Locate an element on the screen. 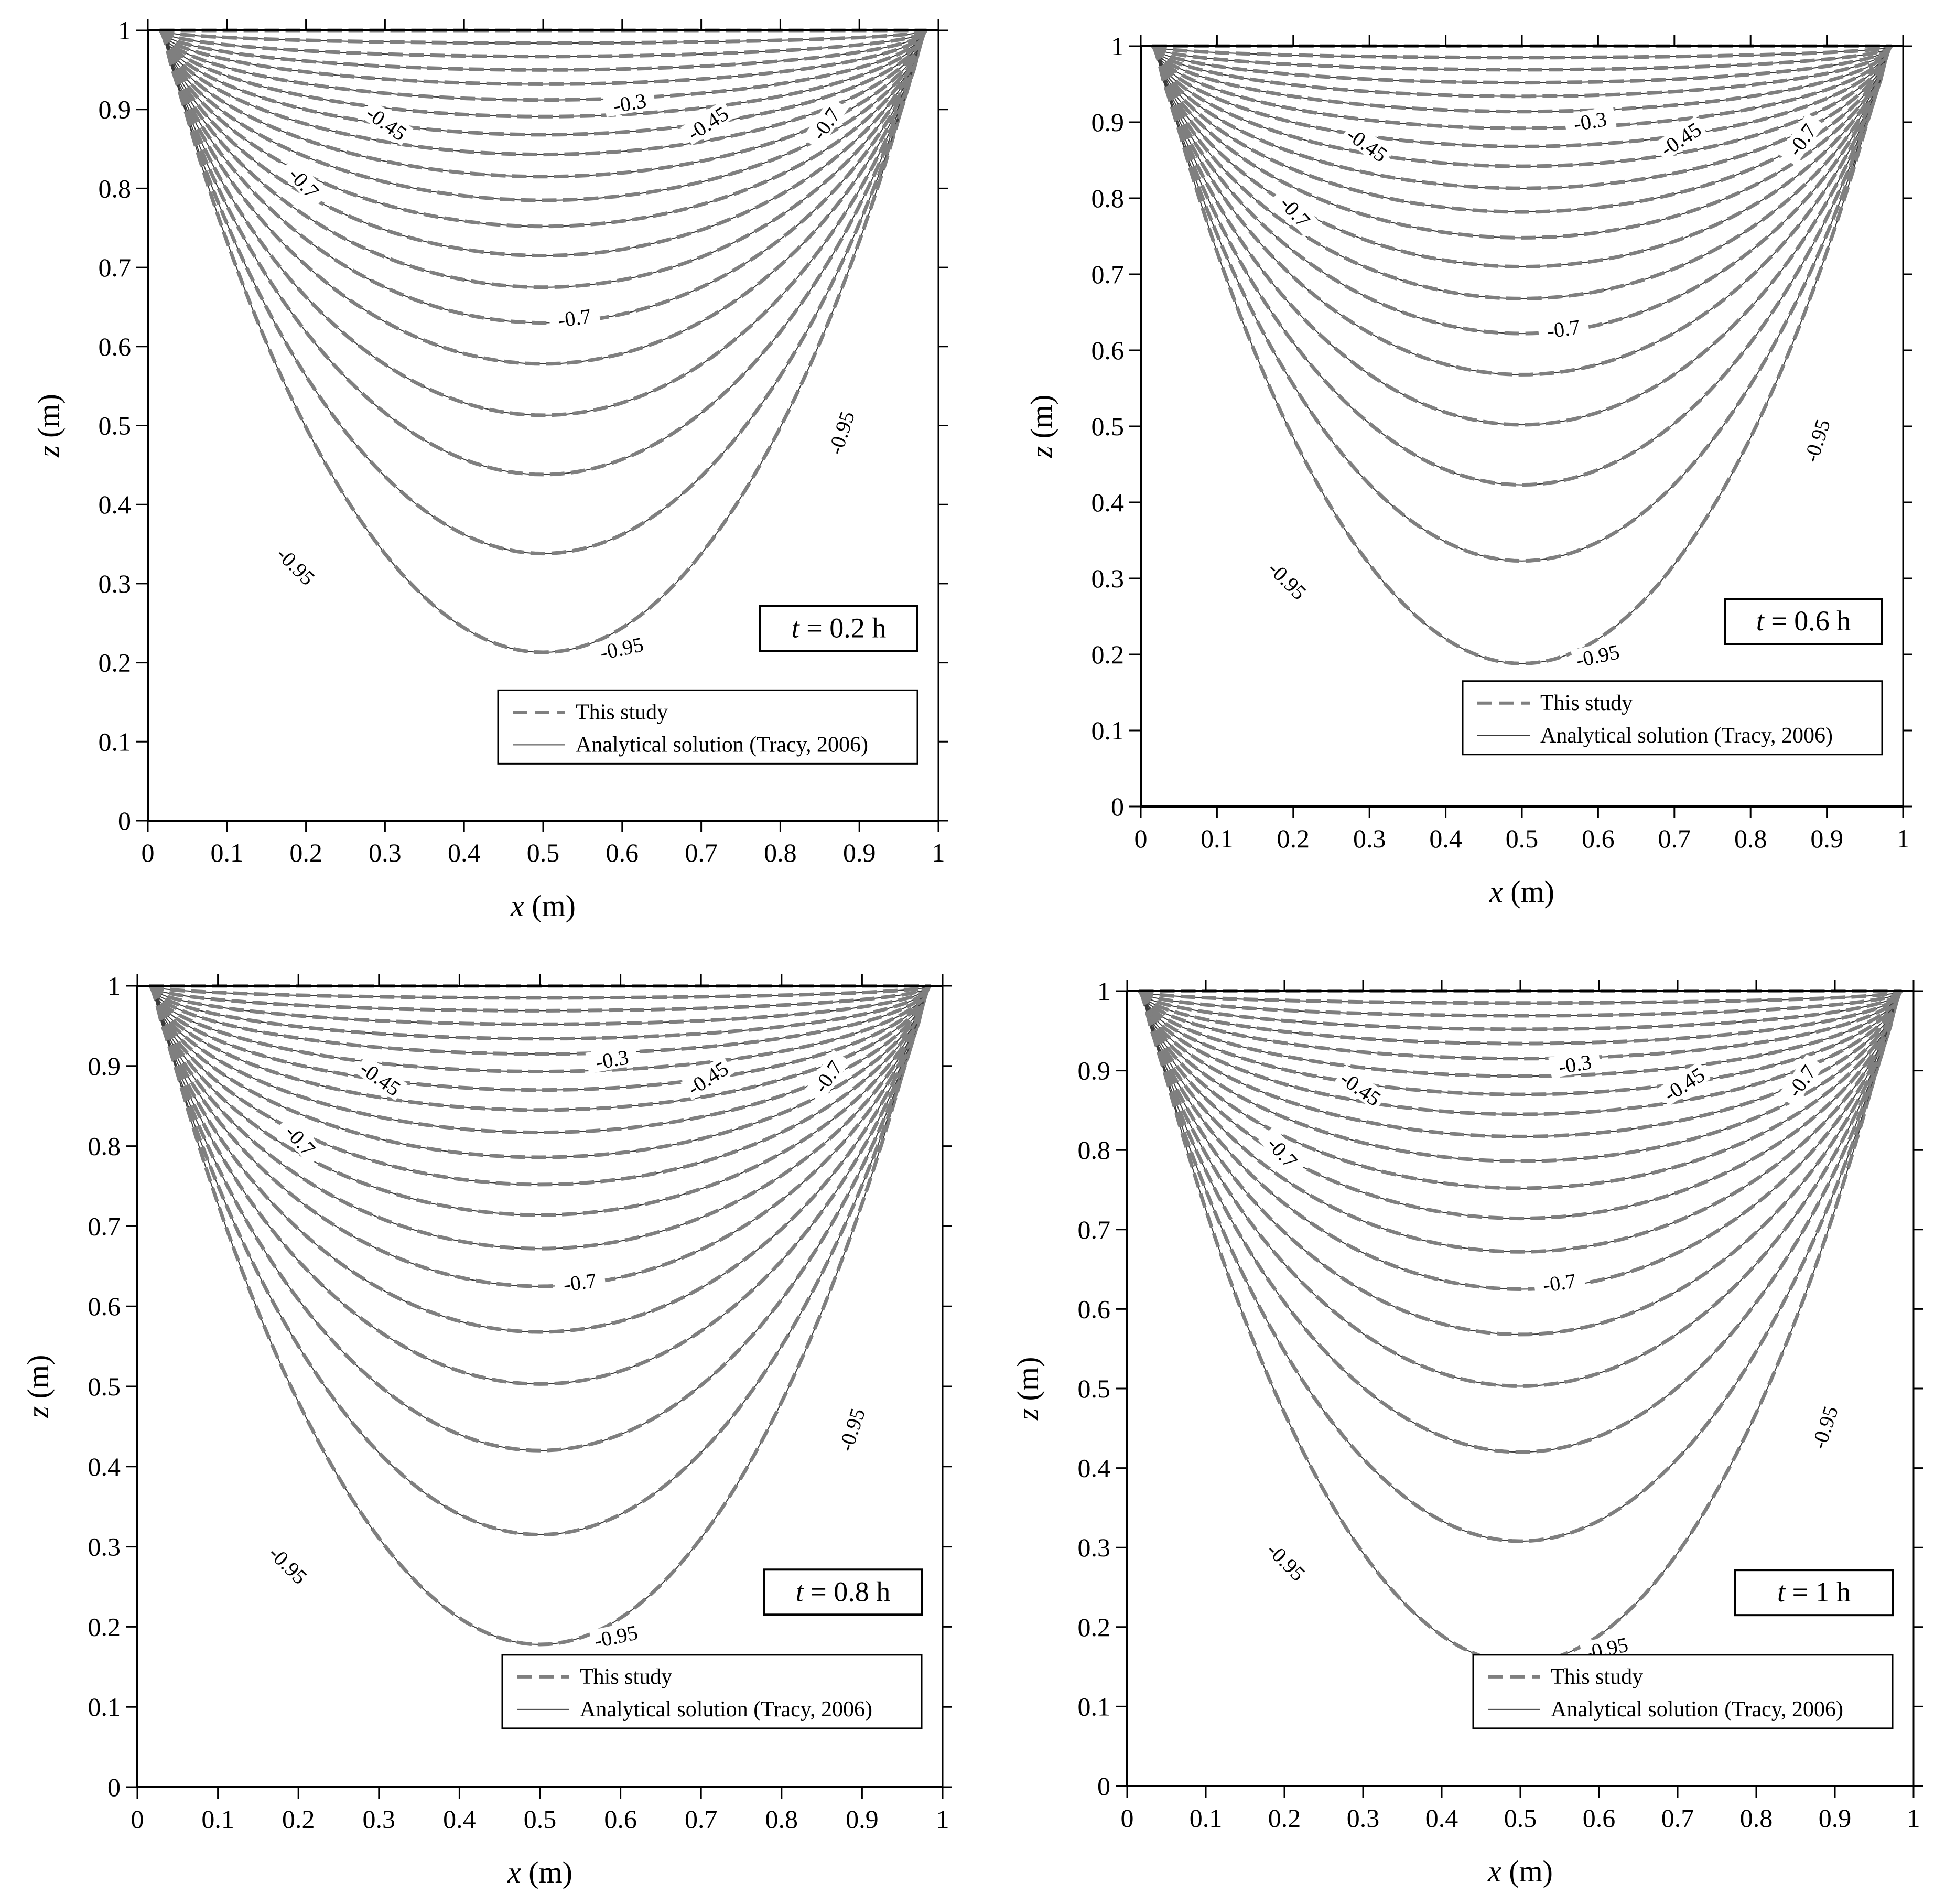  y-axis-title: z (m) is located at coordinates (48, 426).